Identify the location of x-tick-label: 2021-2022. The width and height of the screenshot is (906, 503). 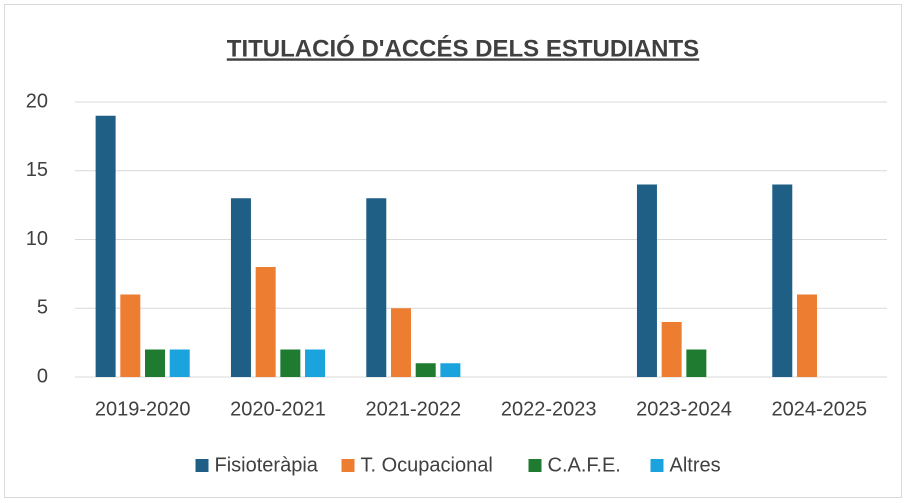
(414, 409).